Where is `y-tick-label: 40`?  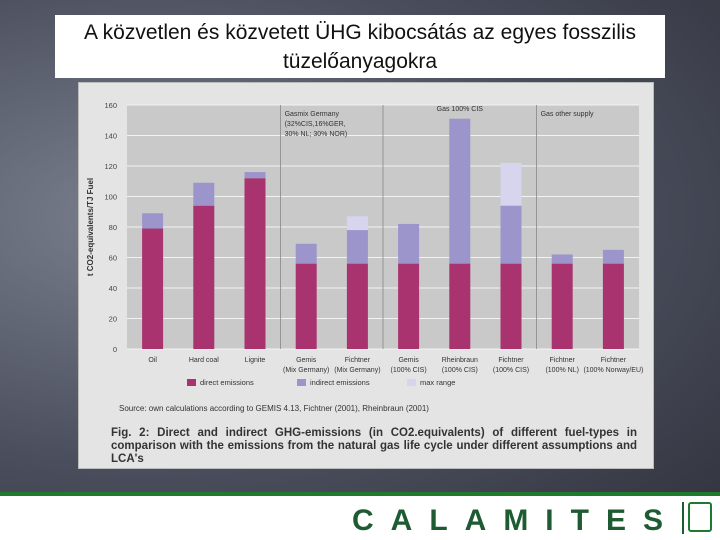 y-tick-label: 40 is located at coordinates (113, 288).